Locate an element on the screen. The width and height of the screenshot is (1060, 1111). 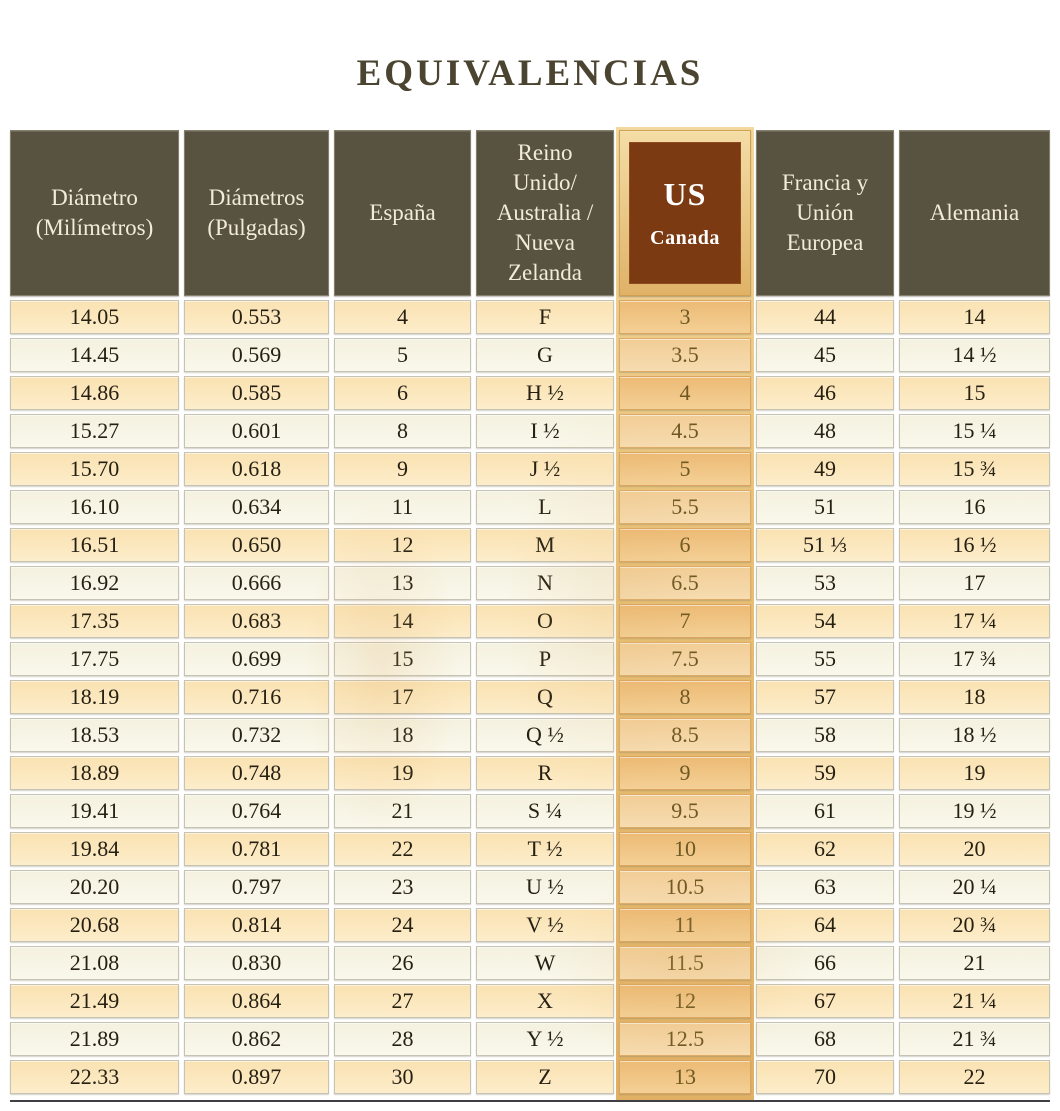
table-cell: 0.650 is located at coordinates (256, 545).